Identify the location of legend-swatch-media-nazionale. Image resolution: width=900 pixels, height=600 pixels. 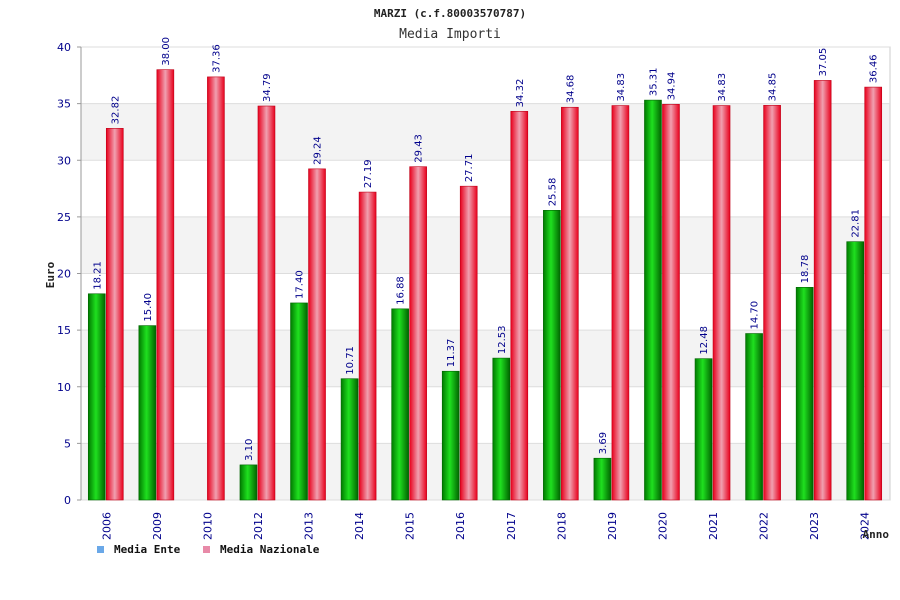
(206, 549).